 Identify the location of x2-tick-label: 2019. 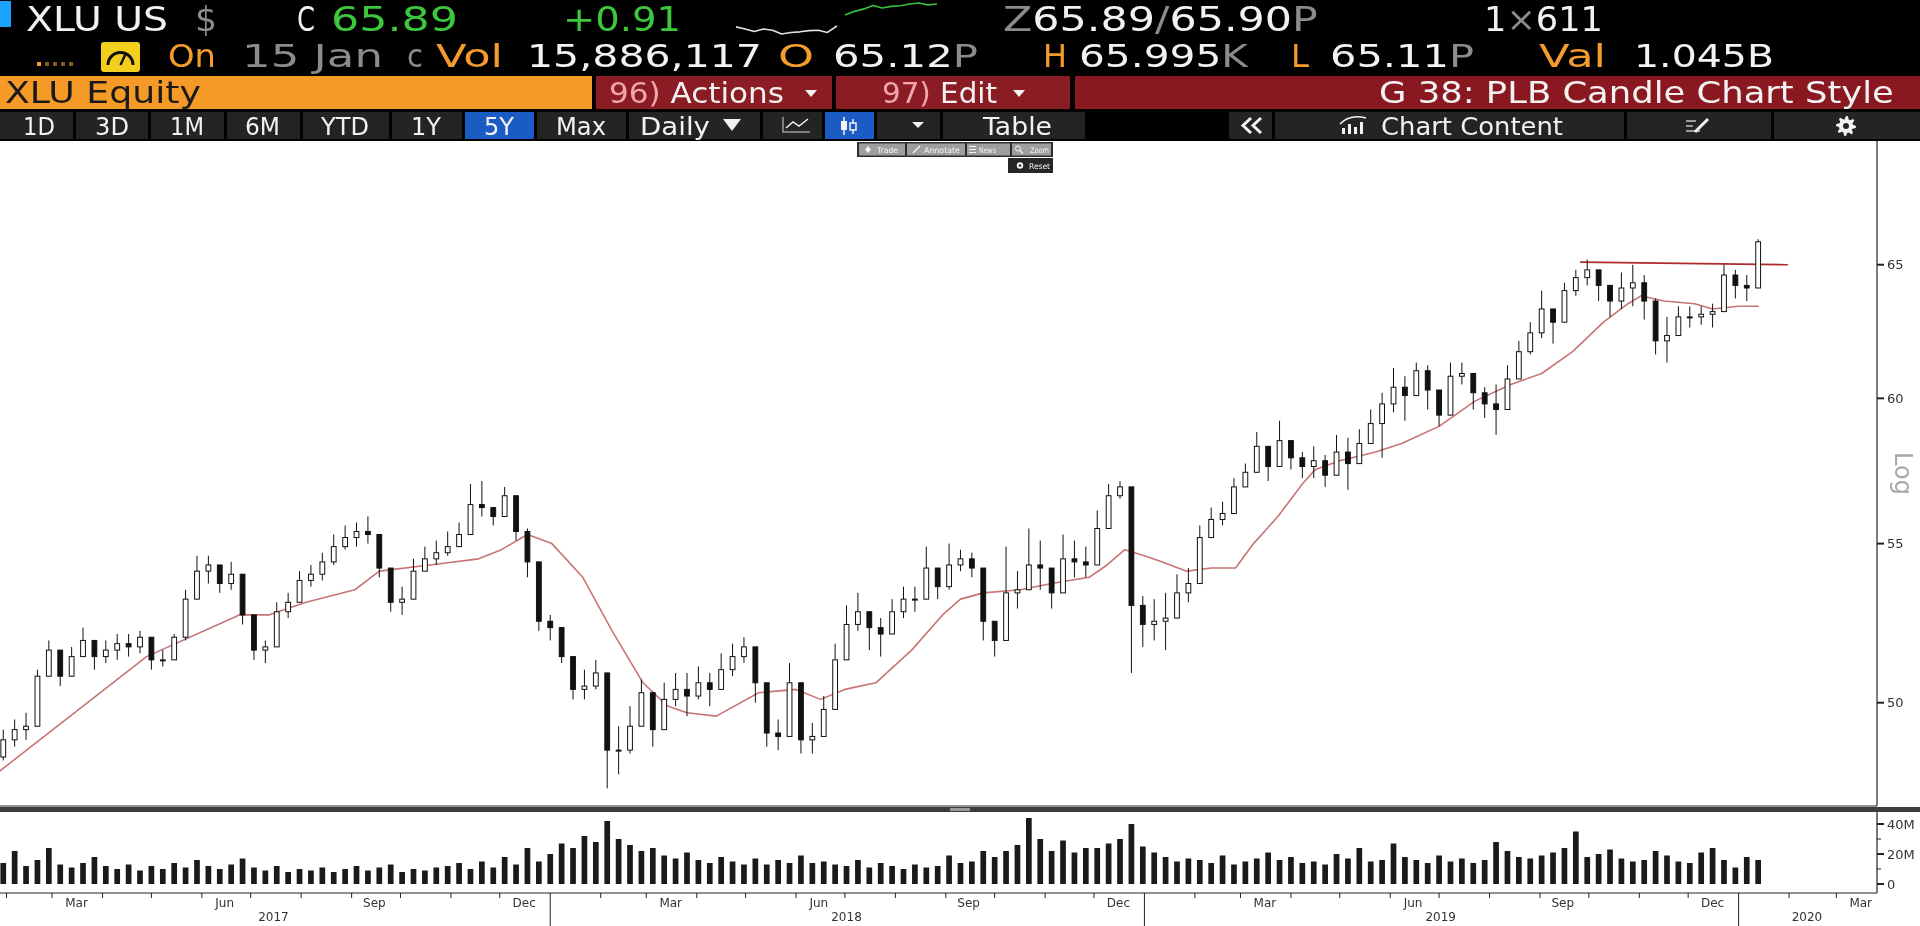
(1440, 917).